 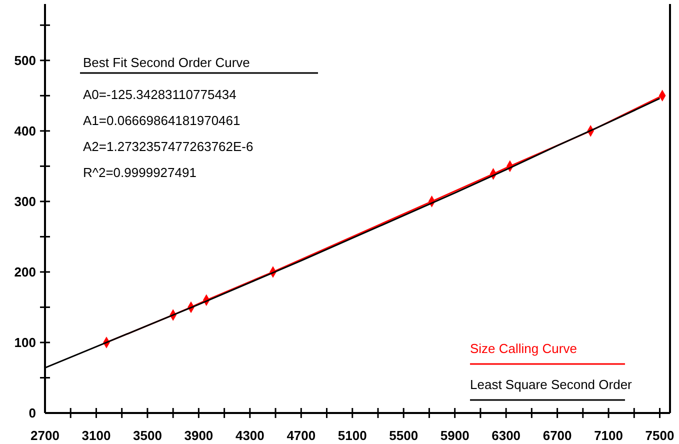 I want to click on x-tick-label: 5900, so click(x=455, y=435).